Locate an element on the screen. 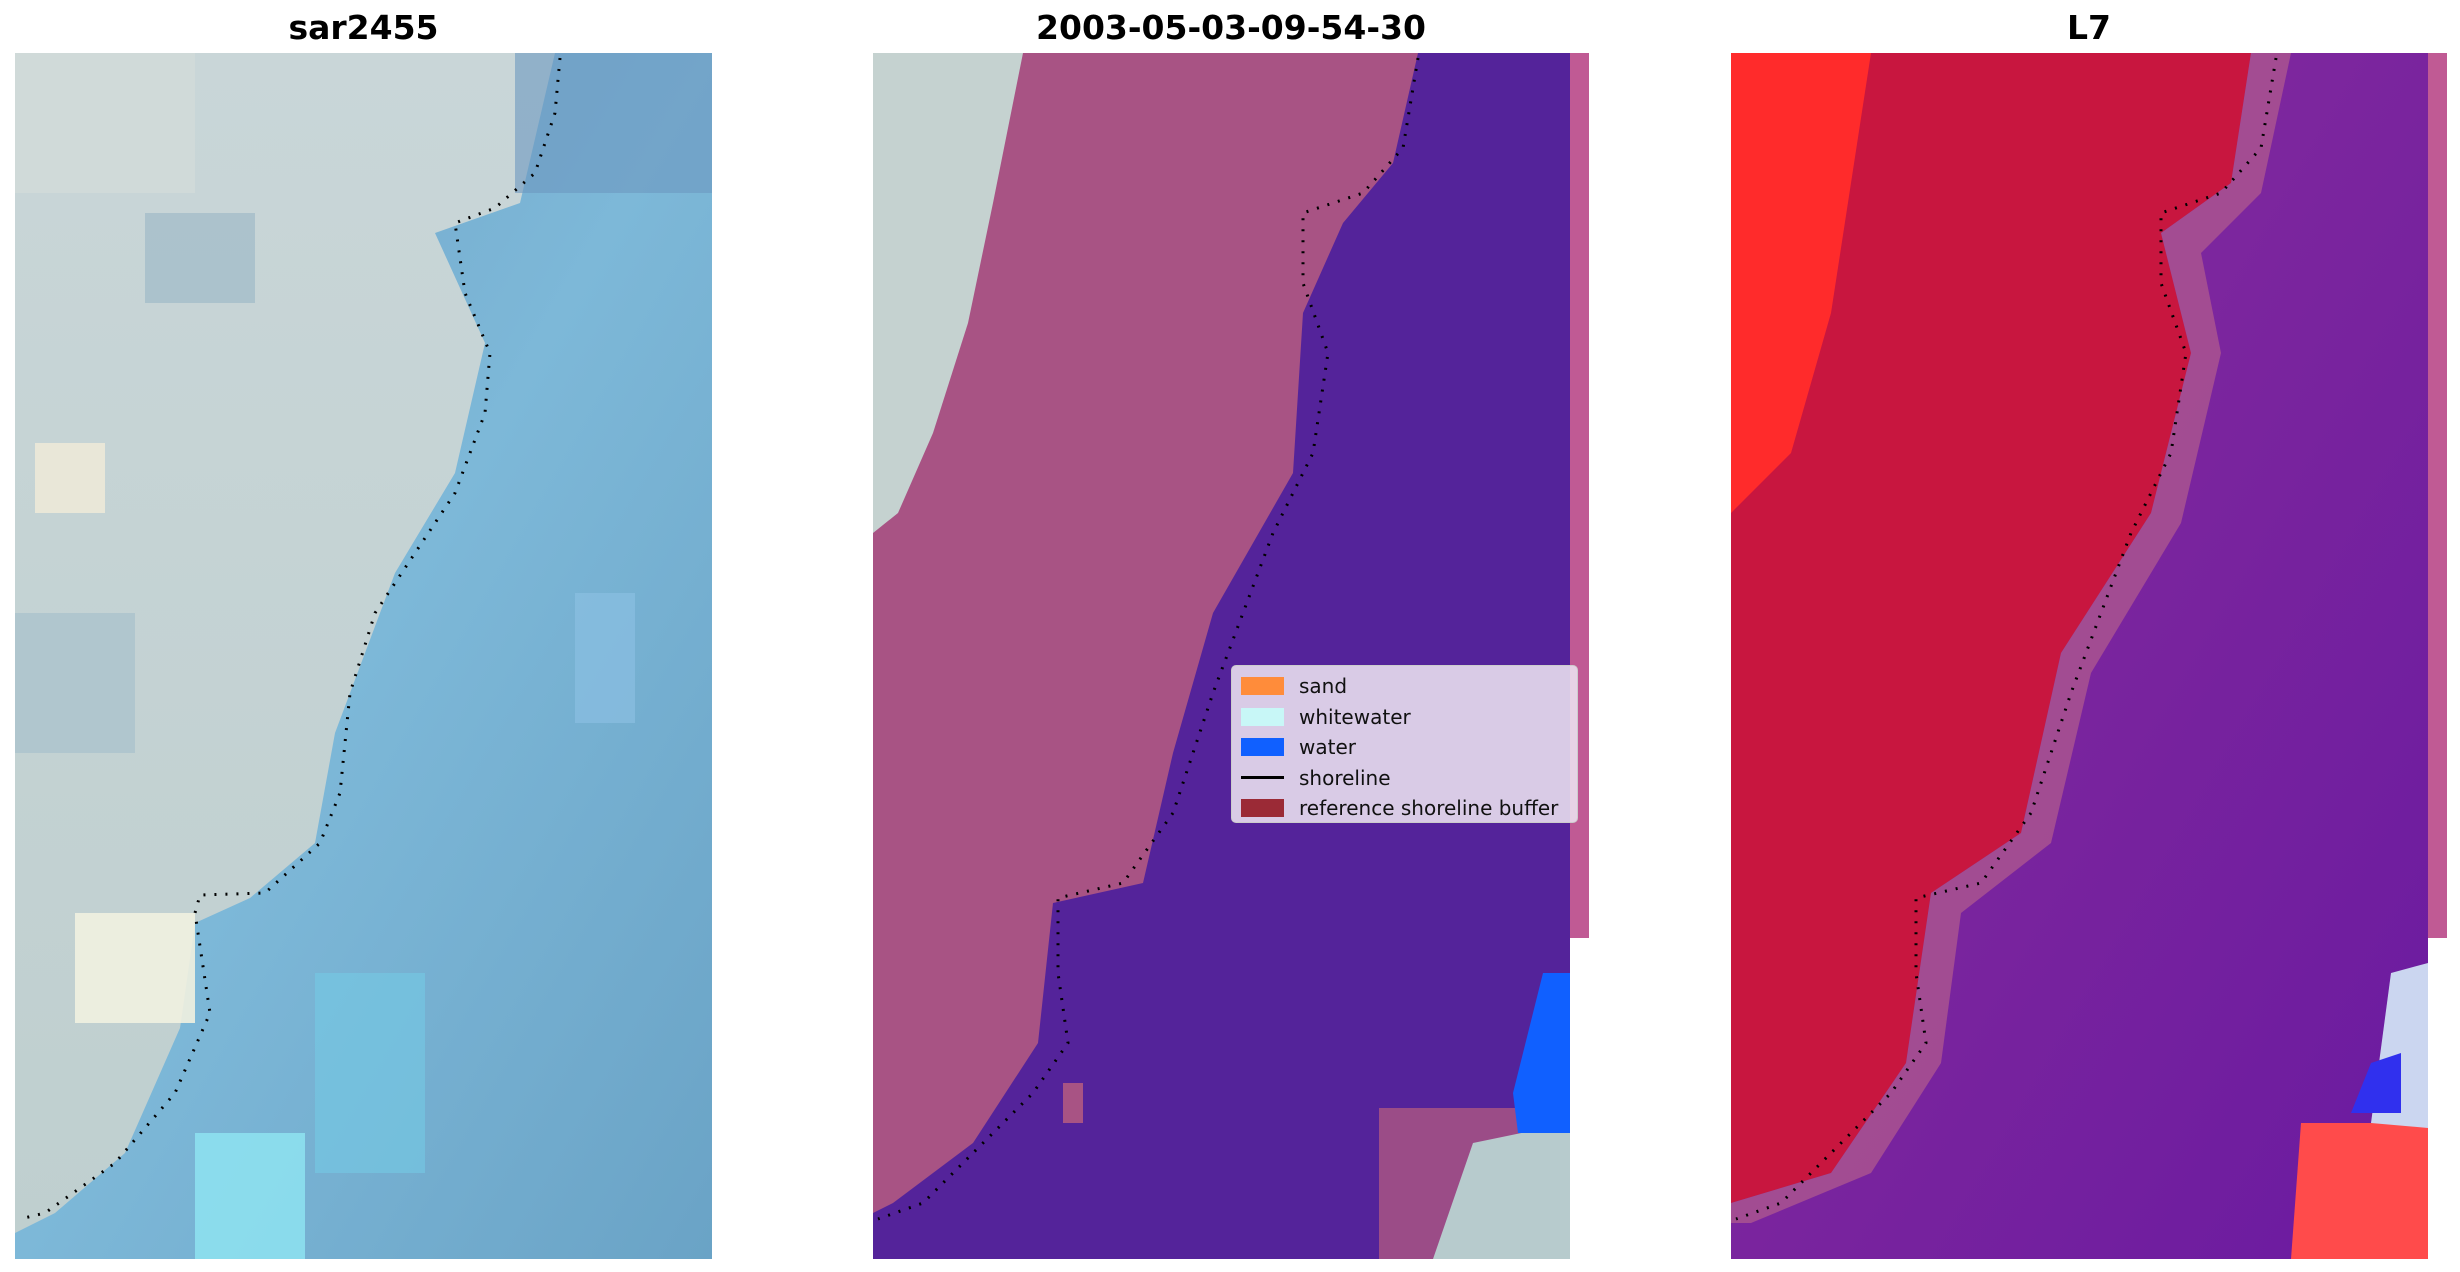 Image resolution: width=2460 pixels, height=1272 pixels. panel-title-classified: 2003-05-03-09-54-30 is located at coordinates (1231, 27).